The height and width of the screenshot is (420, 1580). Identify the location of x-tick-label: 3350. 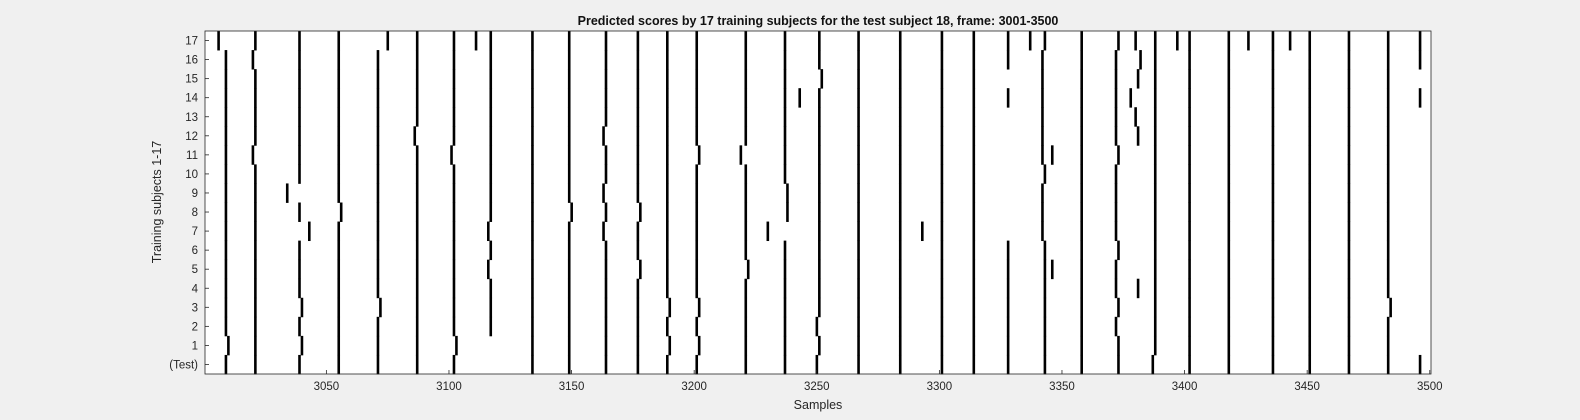
(1062, 387).